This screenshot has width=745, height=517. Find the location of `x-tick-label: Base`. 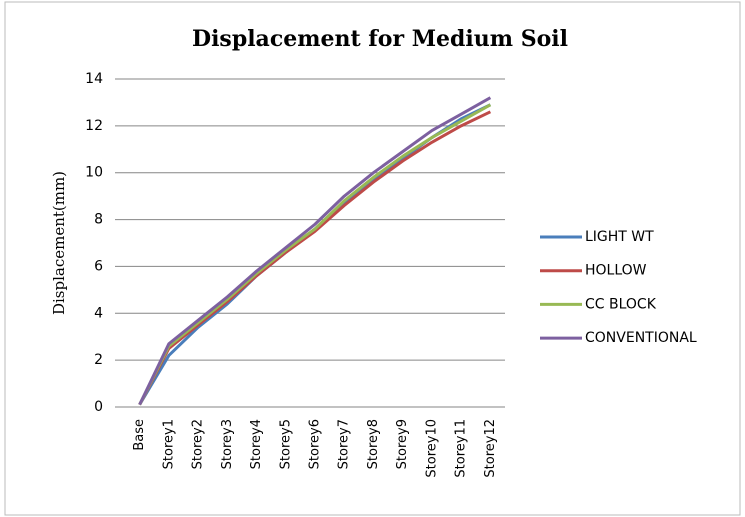

x-tick-label: Base is located at coordinates (139, 435).